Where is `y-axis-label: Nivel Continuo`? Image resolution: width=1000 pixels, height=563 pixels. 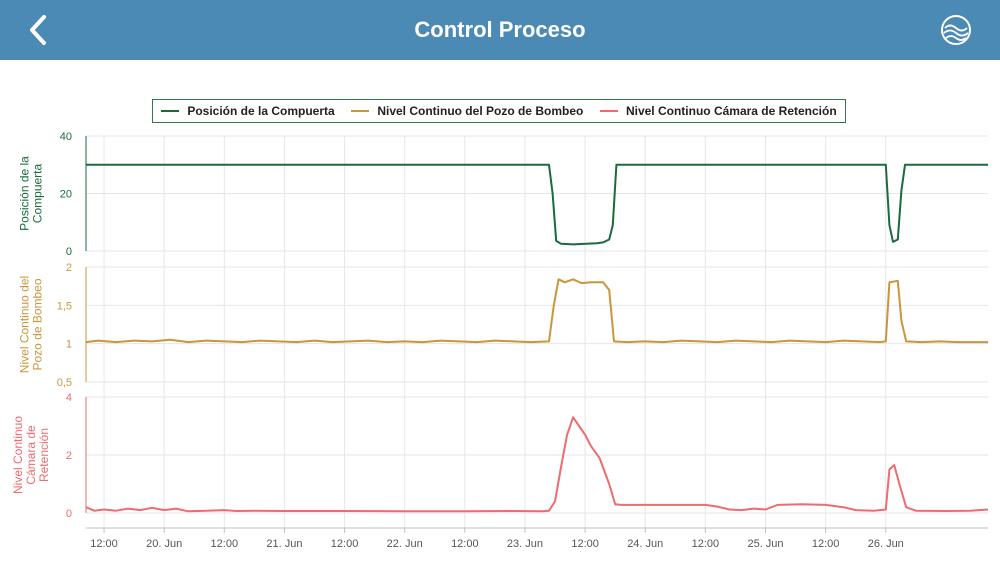 y-axis-label: Nivel Continuo is located at coordinates (18, 455).